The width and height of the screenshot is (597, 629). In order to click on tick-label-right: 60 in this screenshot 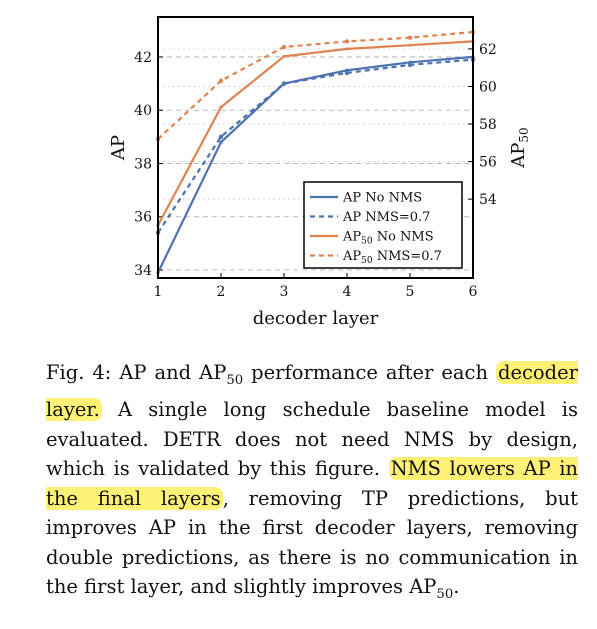, I will do `click(488, 87)`.